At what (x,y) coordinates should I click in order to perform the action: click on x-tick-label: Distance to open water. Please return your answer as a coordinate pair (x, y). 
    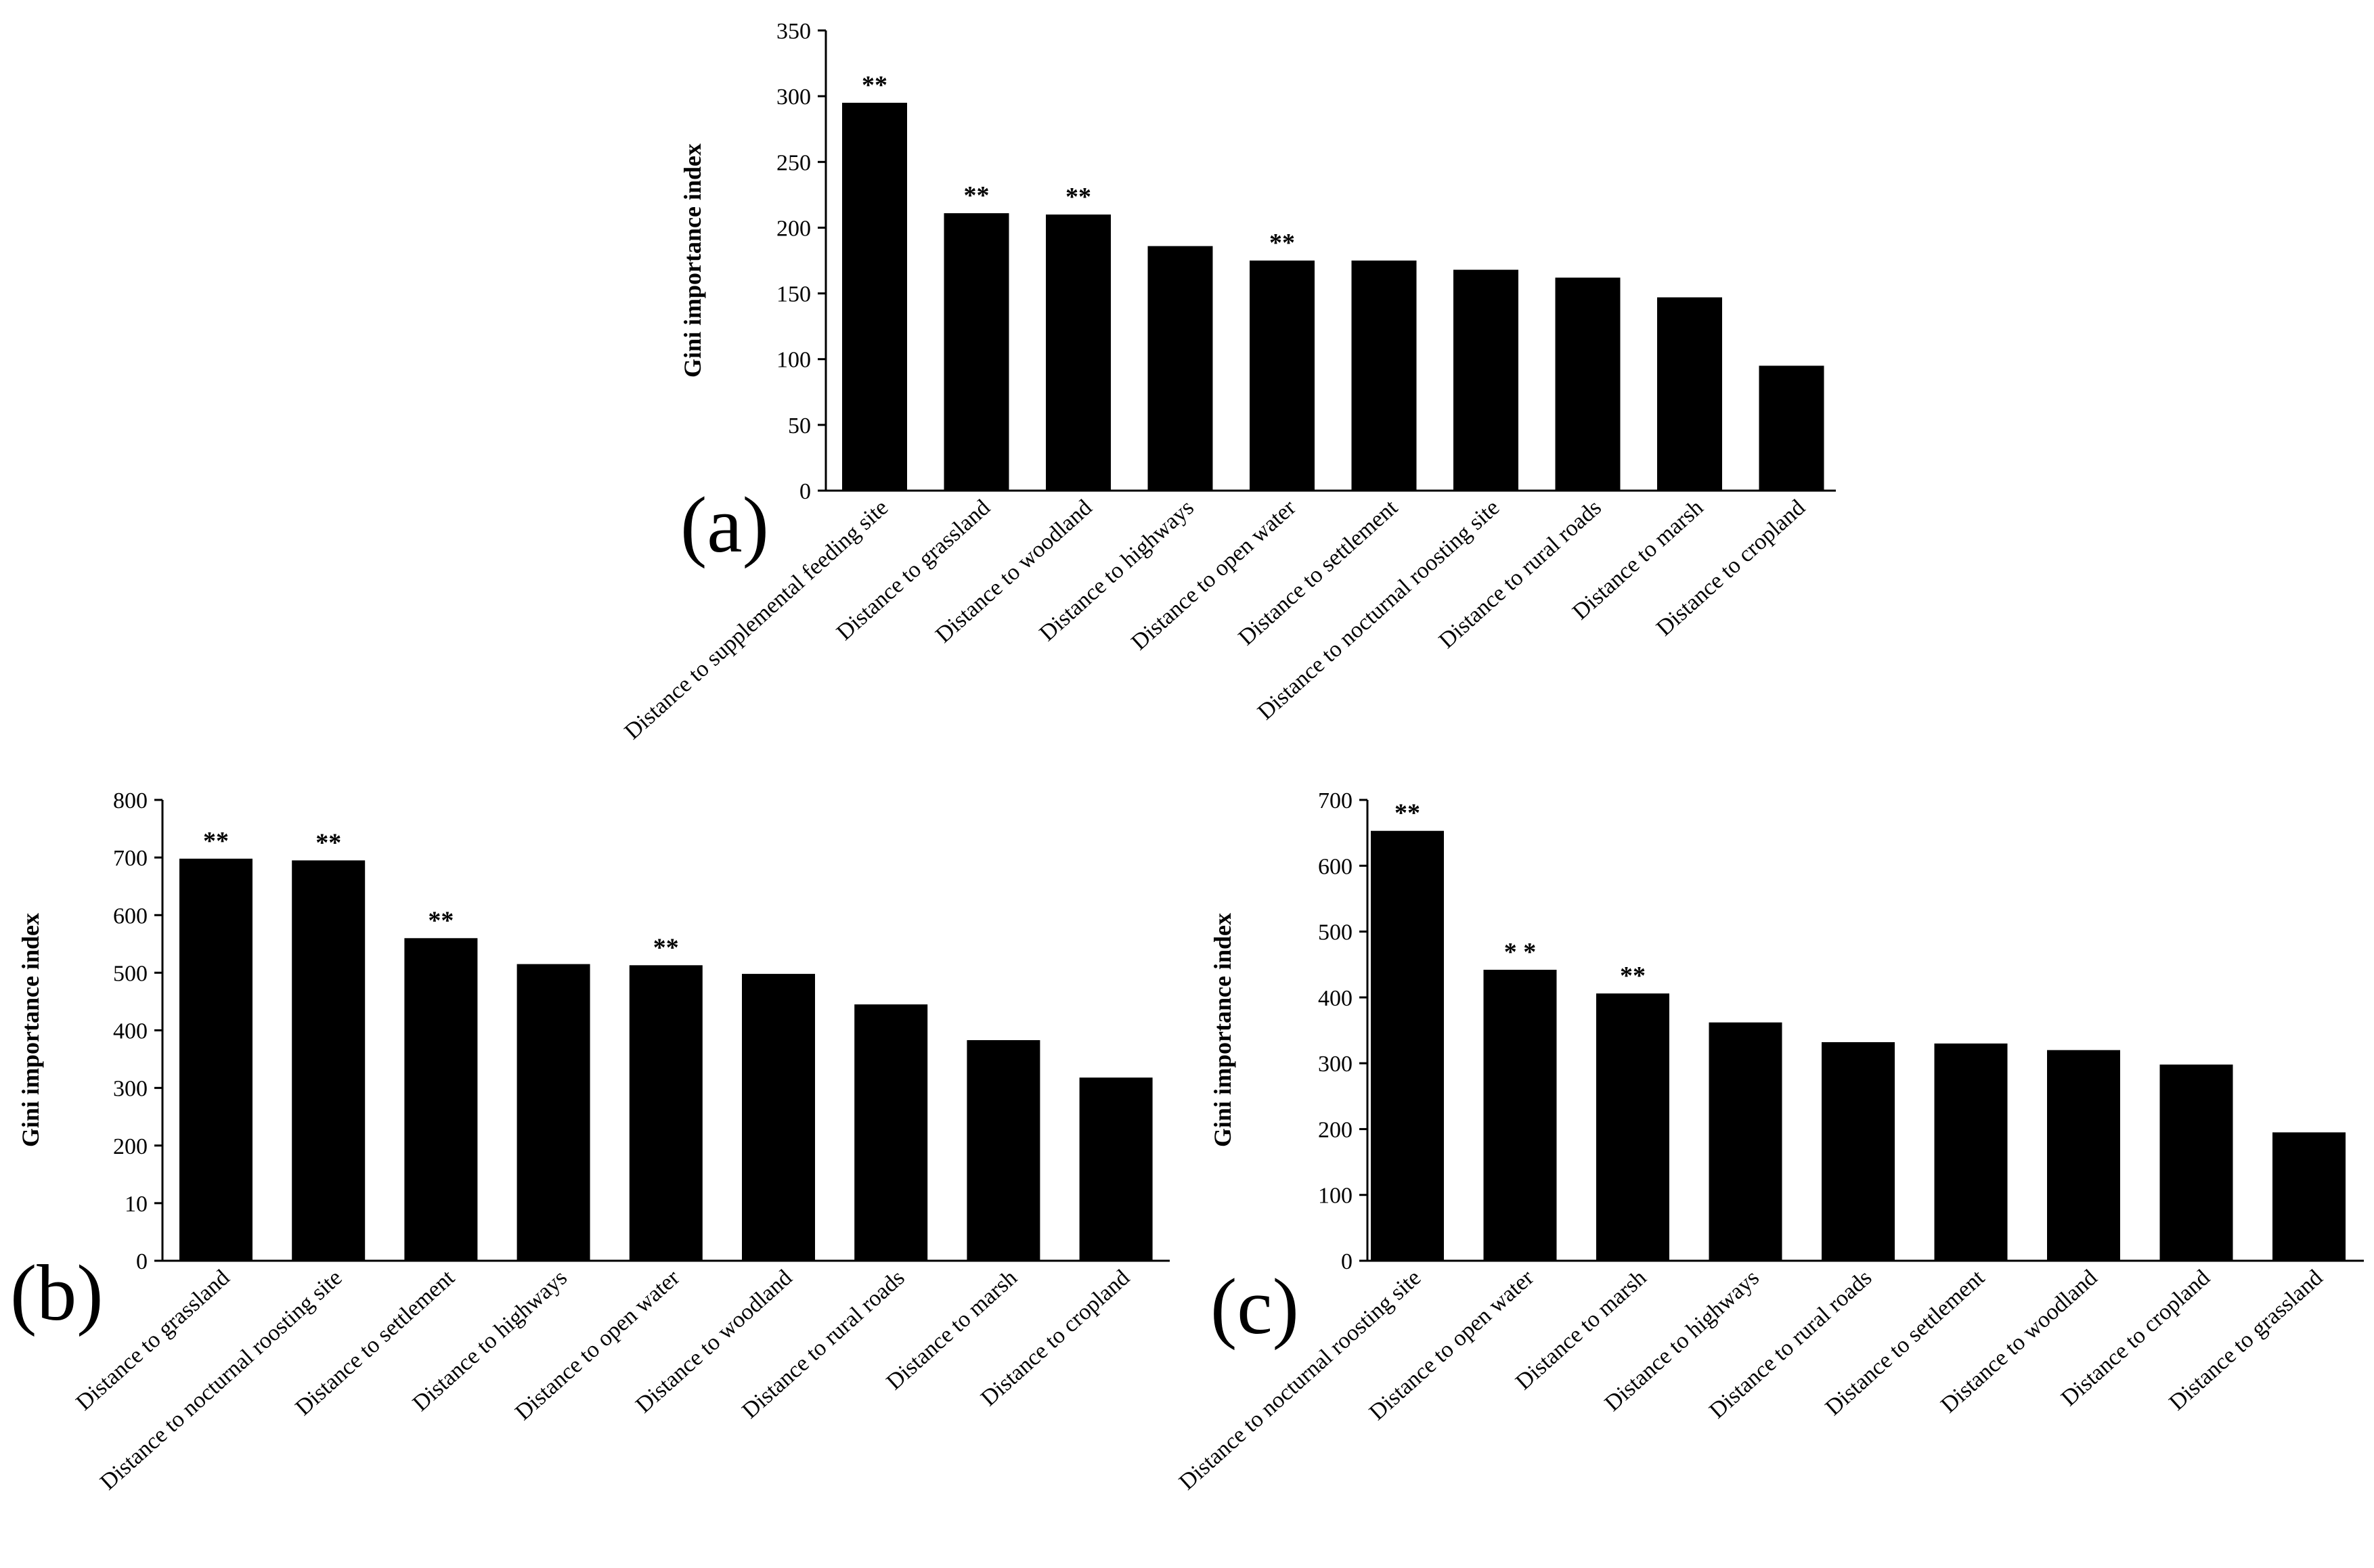
    Looking at the image, I should click on (1213, 575).